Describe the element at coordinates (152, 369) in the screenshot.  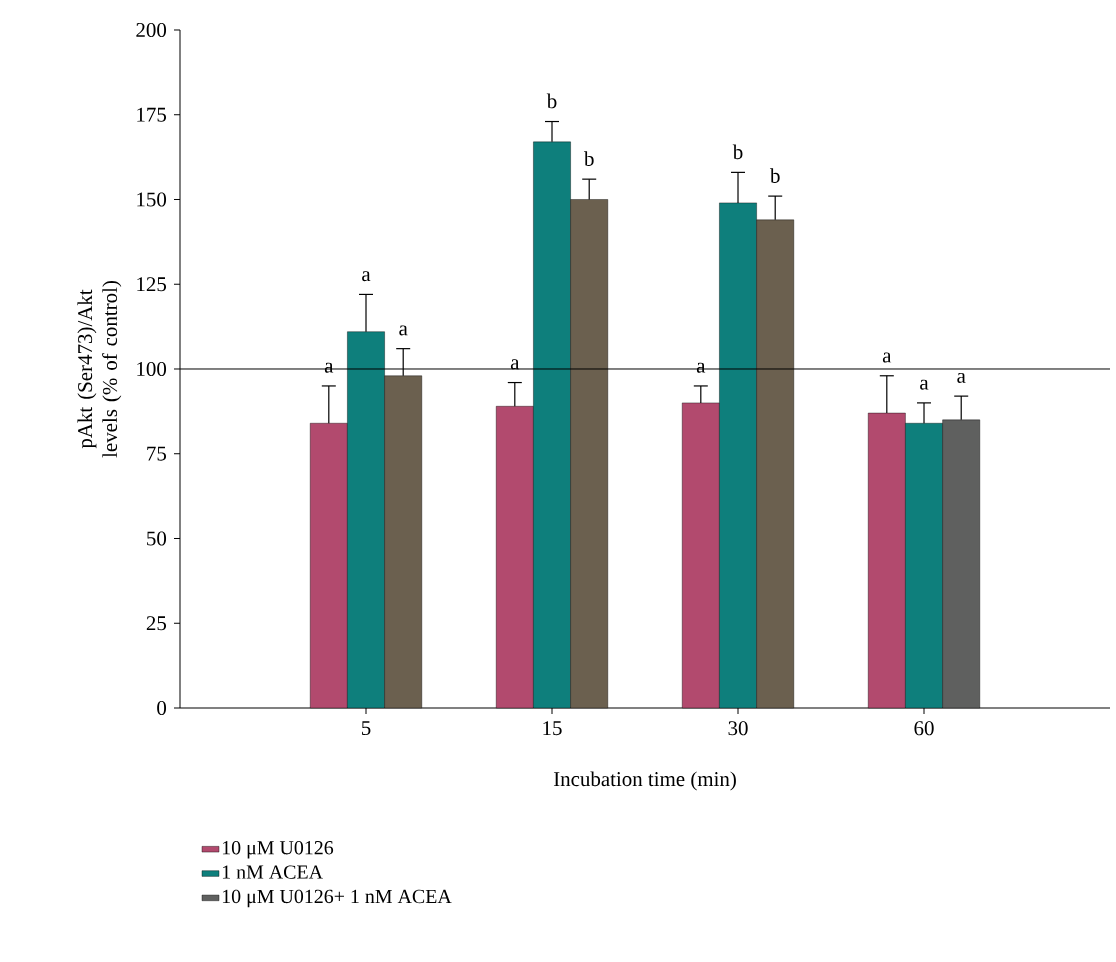
I see `y-tick-label: 100` at that location.